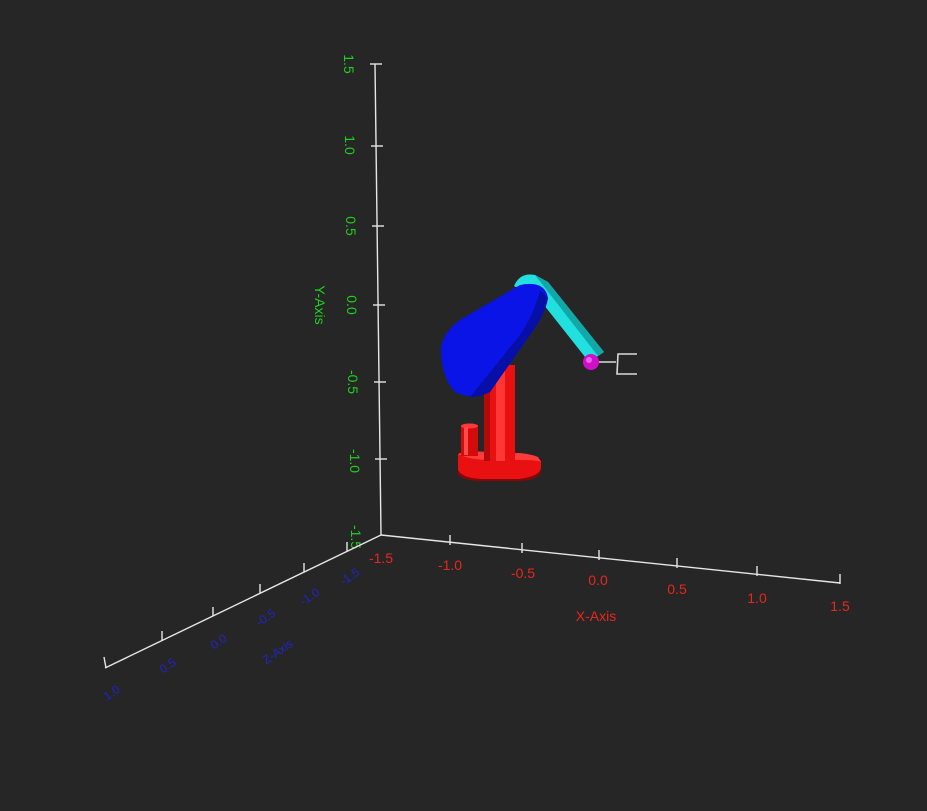 Image resolution: width=927 pixels, height=811 pixels. Describe the element at coordinates (349, 577) in the screenshot. I see `z-tick-label: -1.5` at that location.